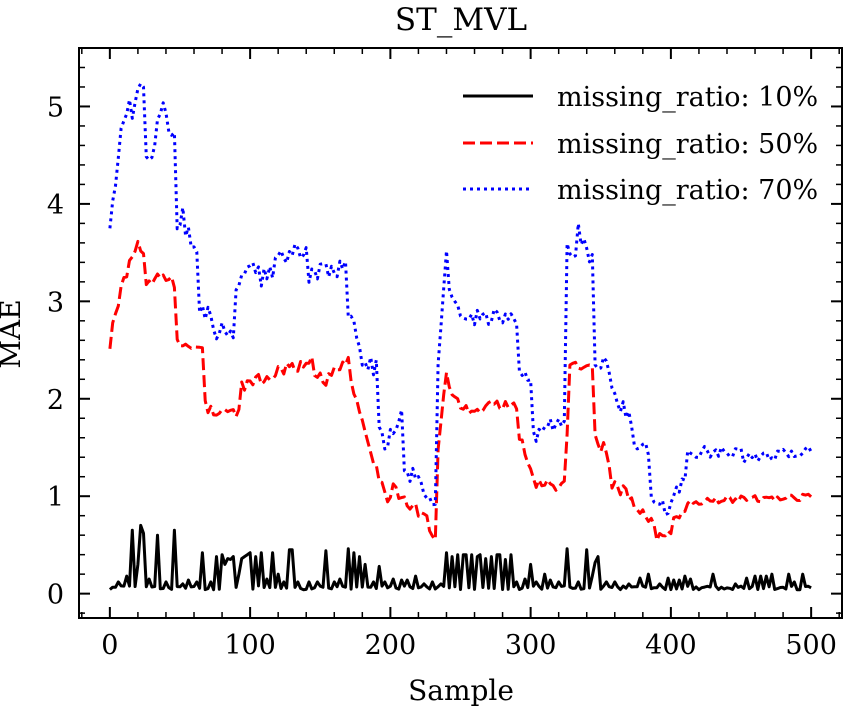 This screenshot has width=844, height=708. Describe the element at coordinates (687, 144) in the screenshot. I see `legend-label-50: missing_ratio: 50%` at that location.